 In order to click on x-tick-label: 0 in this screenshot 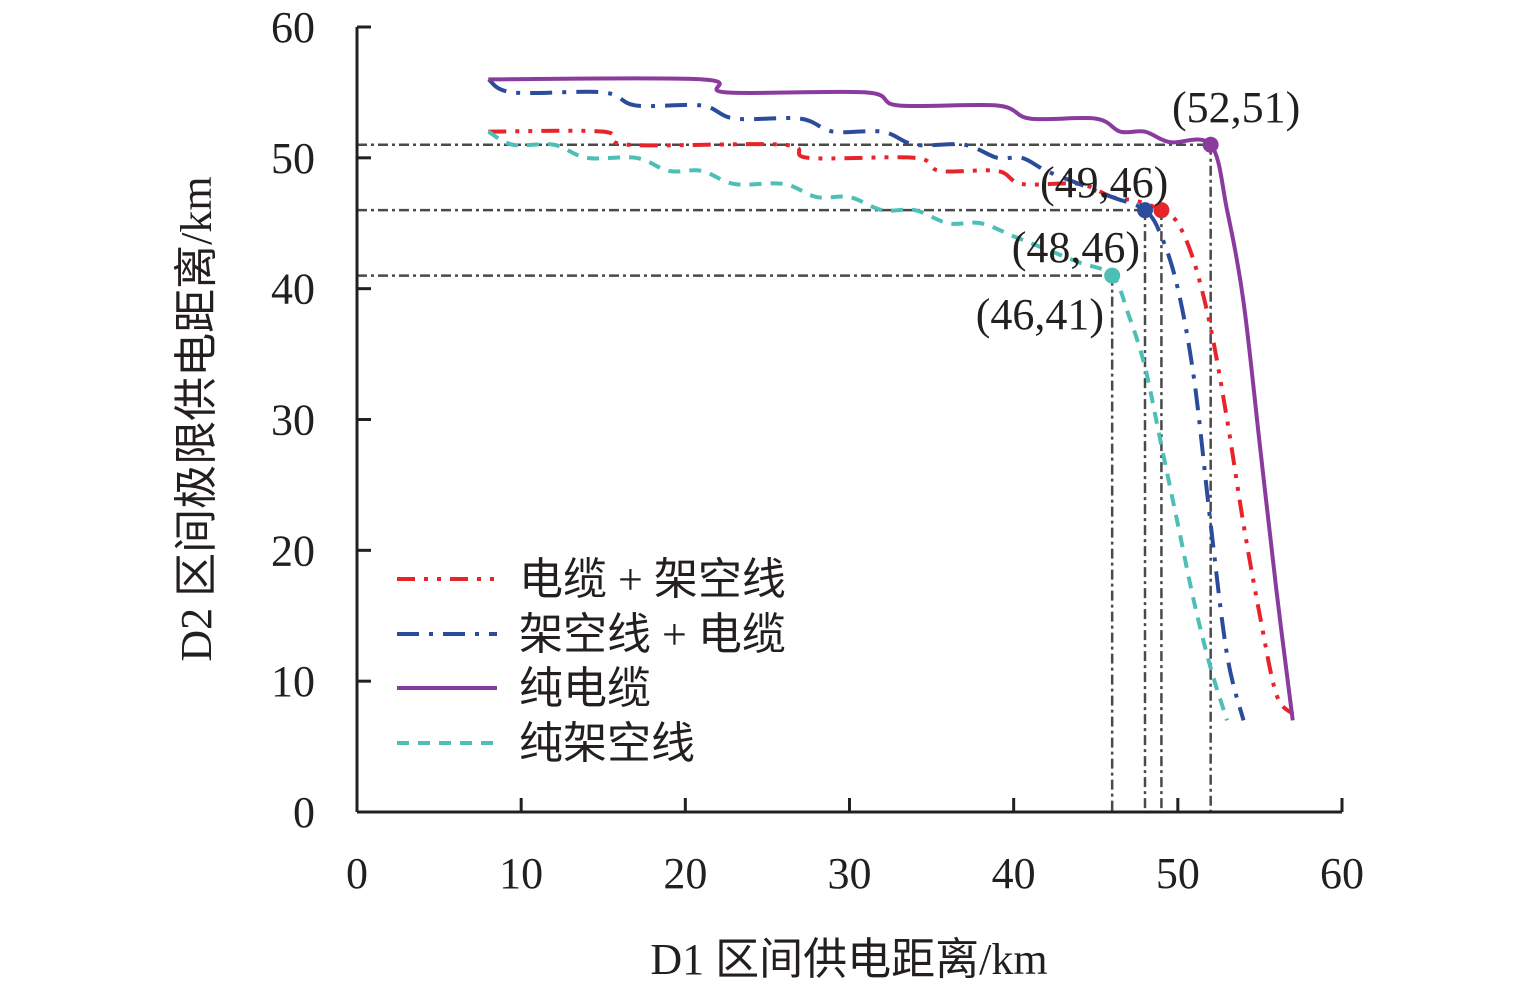, I will do `click(357, 873)`.